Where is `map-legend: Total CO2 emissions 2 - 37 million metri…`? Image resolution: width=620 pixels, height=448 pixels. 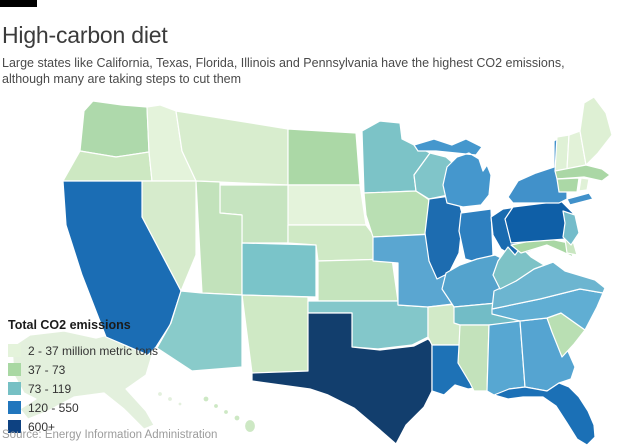 map-legend: Total CO2 emissions 2 - 37 million metri… is located at coordinates (83, 377).